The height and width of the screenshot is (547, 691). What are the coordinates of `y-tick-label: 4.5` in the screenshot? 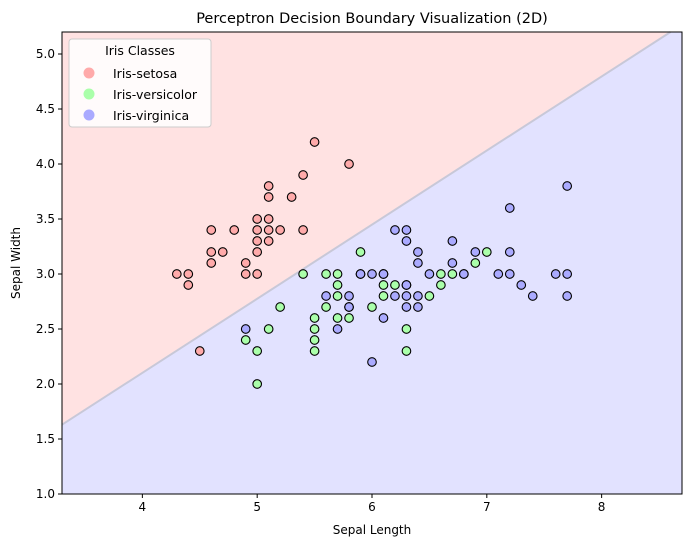 It's located at (45, 109).